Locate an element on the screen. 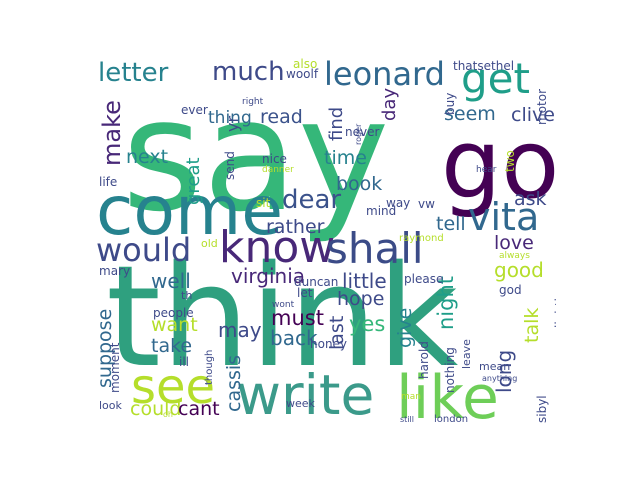 Image resolution: width=640 pixels, height=480 pixels. word-mary: mary is located at coordinates (115, 271).